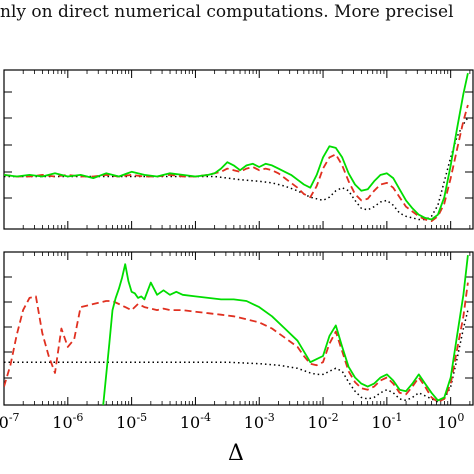 This screenshot has height=474, width=474. Describe the element at coordinates (131, 421) in the screenshot. I see `x-tick-label: 10⁻⁵` at that location.